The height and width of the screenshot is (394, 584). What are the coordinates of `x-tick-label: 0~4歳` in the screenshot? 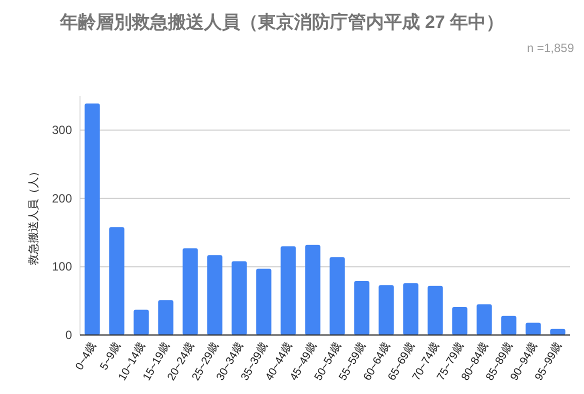 It's located at (85, 356).